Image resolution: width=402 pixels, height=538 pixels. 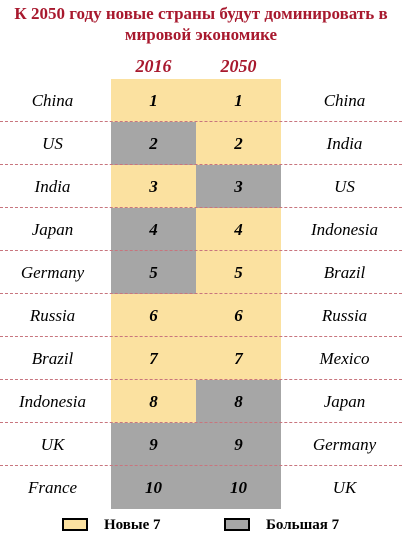 What do you see at coordinates (238, 358) in the screenshot?
I see `rank-2050-cell: 7` at bounding box center [238, 358].